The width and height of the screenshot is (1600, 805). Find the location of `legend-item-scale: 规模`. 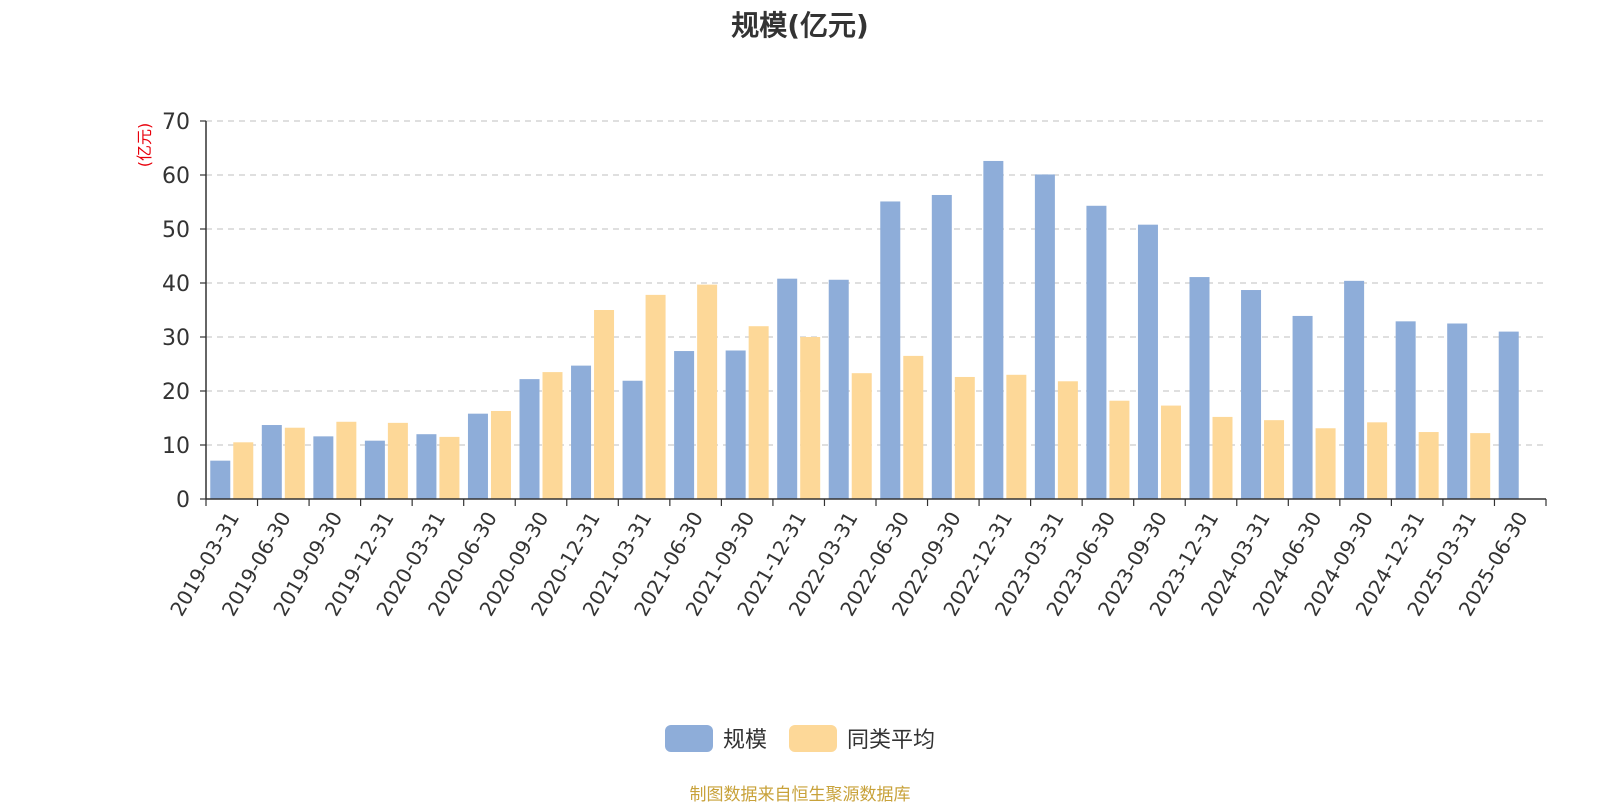

legend-item-scale: 规模 is located at coordinates (715, 738).